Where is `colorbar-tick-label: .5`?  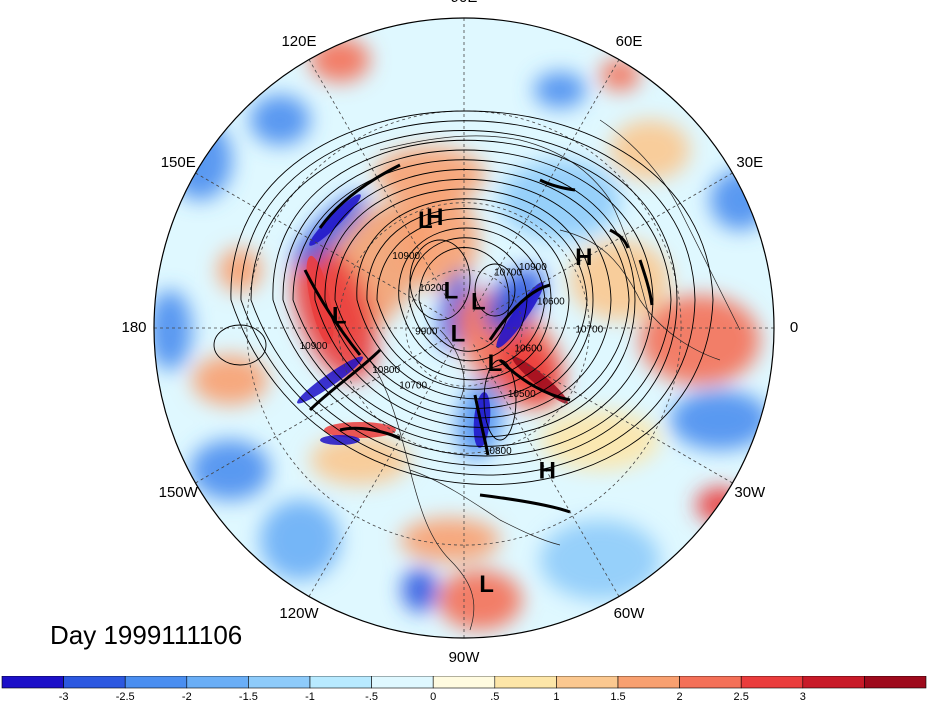 colorbar-tick-label: .5 is located at coordinates (494, 696).